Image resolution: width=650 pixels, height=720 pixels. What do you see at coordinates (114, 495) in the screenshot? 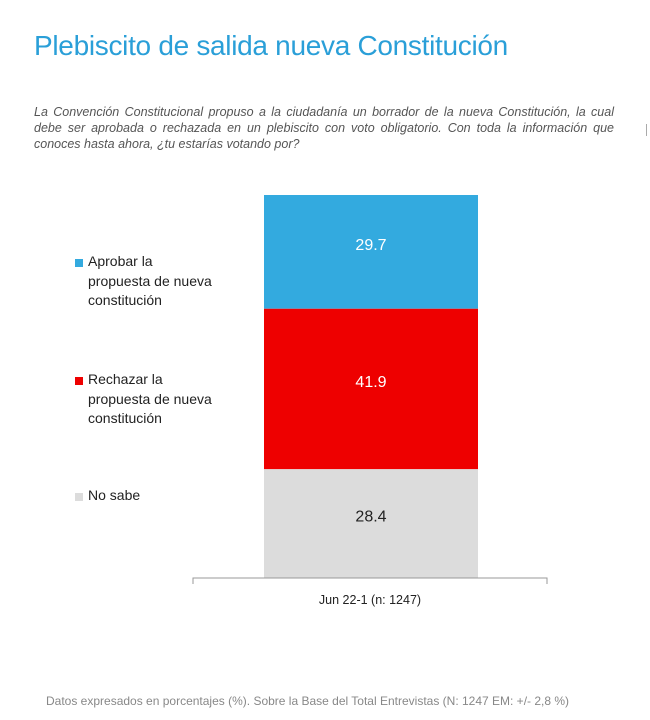
I see `legend-label-no-sabe: No sabe` at bounding box center [114, 495].